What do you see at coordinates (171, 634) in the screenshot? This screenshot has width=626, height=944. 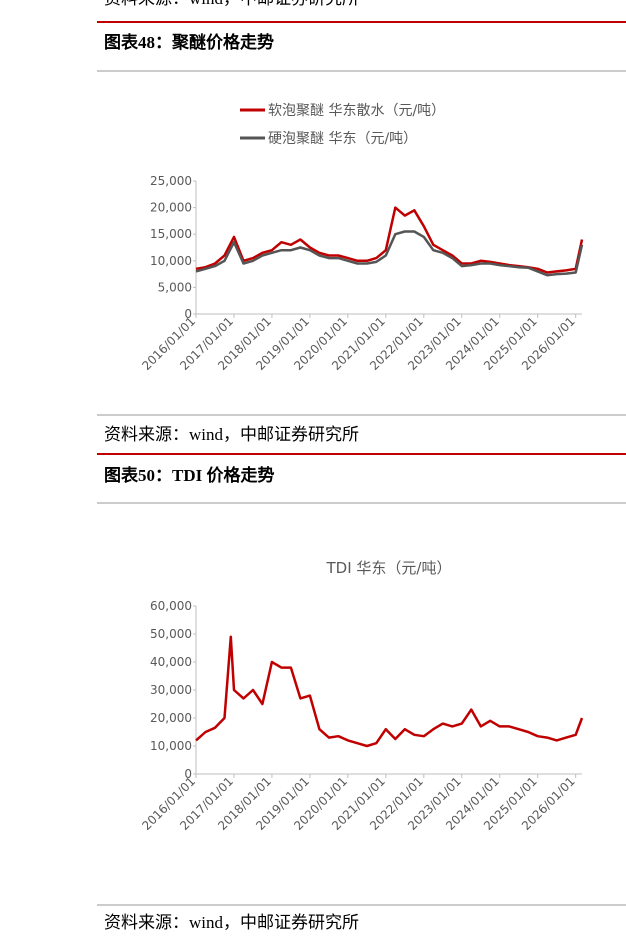 I see `y-tick-label: 50,000` at bounding box center [171, 634].